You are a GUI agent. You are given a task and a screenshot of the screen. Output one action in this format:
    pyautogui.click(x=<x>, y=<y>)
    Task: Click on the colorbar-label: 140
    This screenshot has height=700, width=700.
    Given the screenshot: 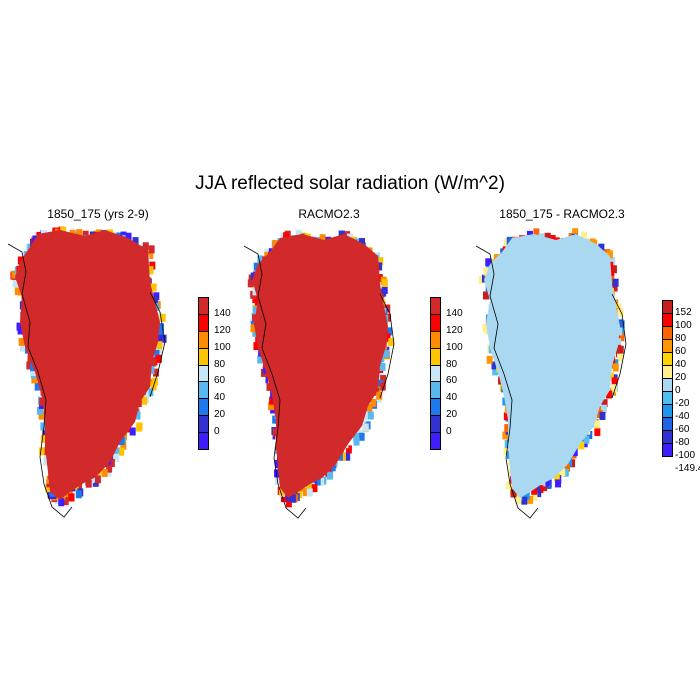 What is the action you would take?
    pyautogui.click(x=222, y=313)
    